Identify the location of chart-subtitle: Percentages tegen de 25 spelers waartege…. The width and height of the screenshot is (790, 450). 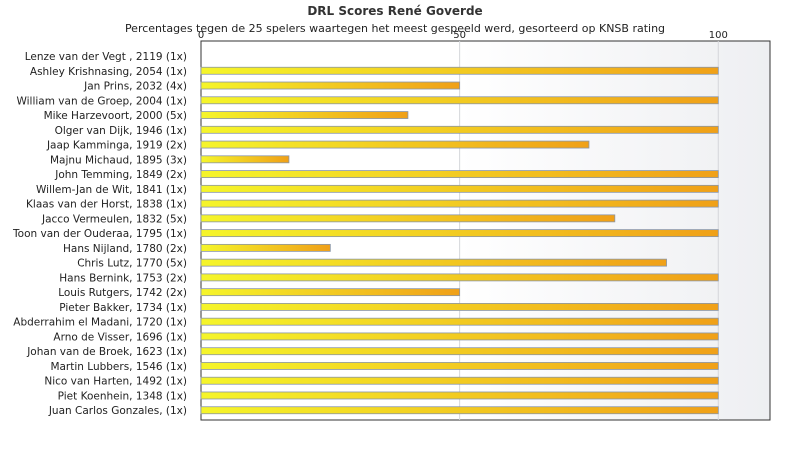
(395, 28).